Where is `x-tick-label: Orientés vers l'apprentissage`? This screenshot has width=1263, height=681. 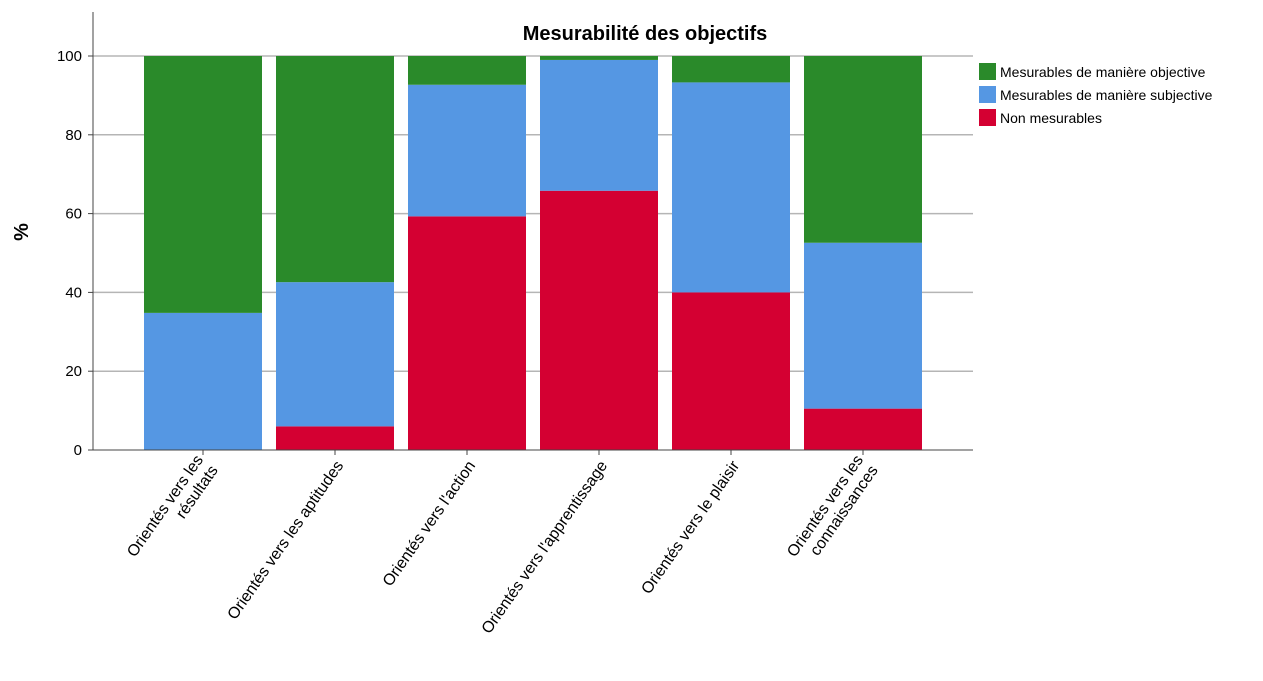
x-tick-label: Orientés vers l'apprentissage is located at coordinates (545, 547).